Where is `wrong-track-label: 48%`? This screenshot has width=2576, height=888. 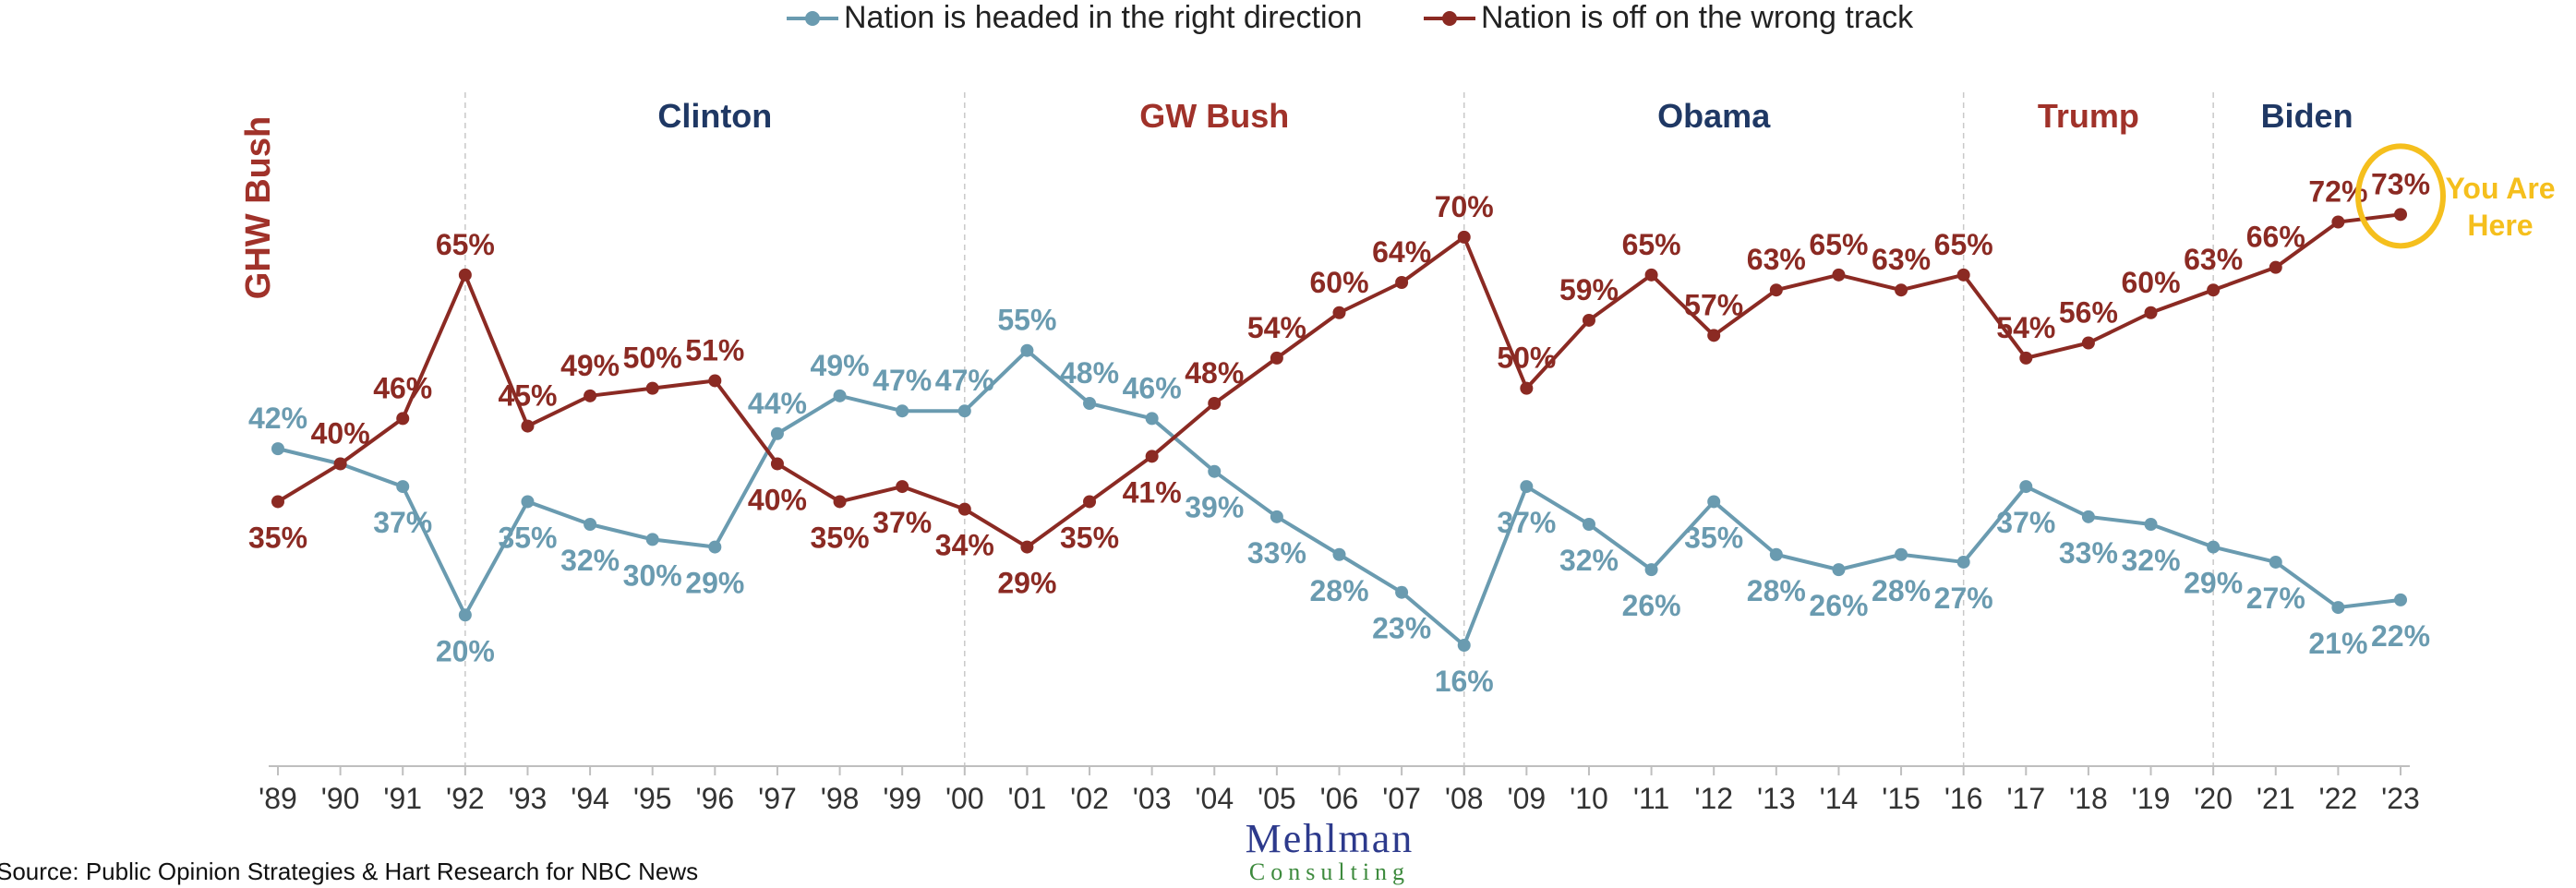
wrong-track-label: 48% is located at coordinates (1214, 373).